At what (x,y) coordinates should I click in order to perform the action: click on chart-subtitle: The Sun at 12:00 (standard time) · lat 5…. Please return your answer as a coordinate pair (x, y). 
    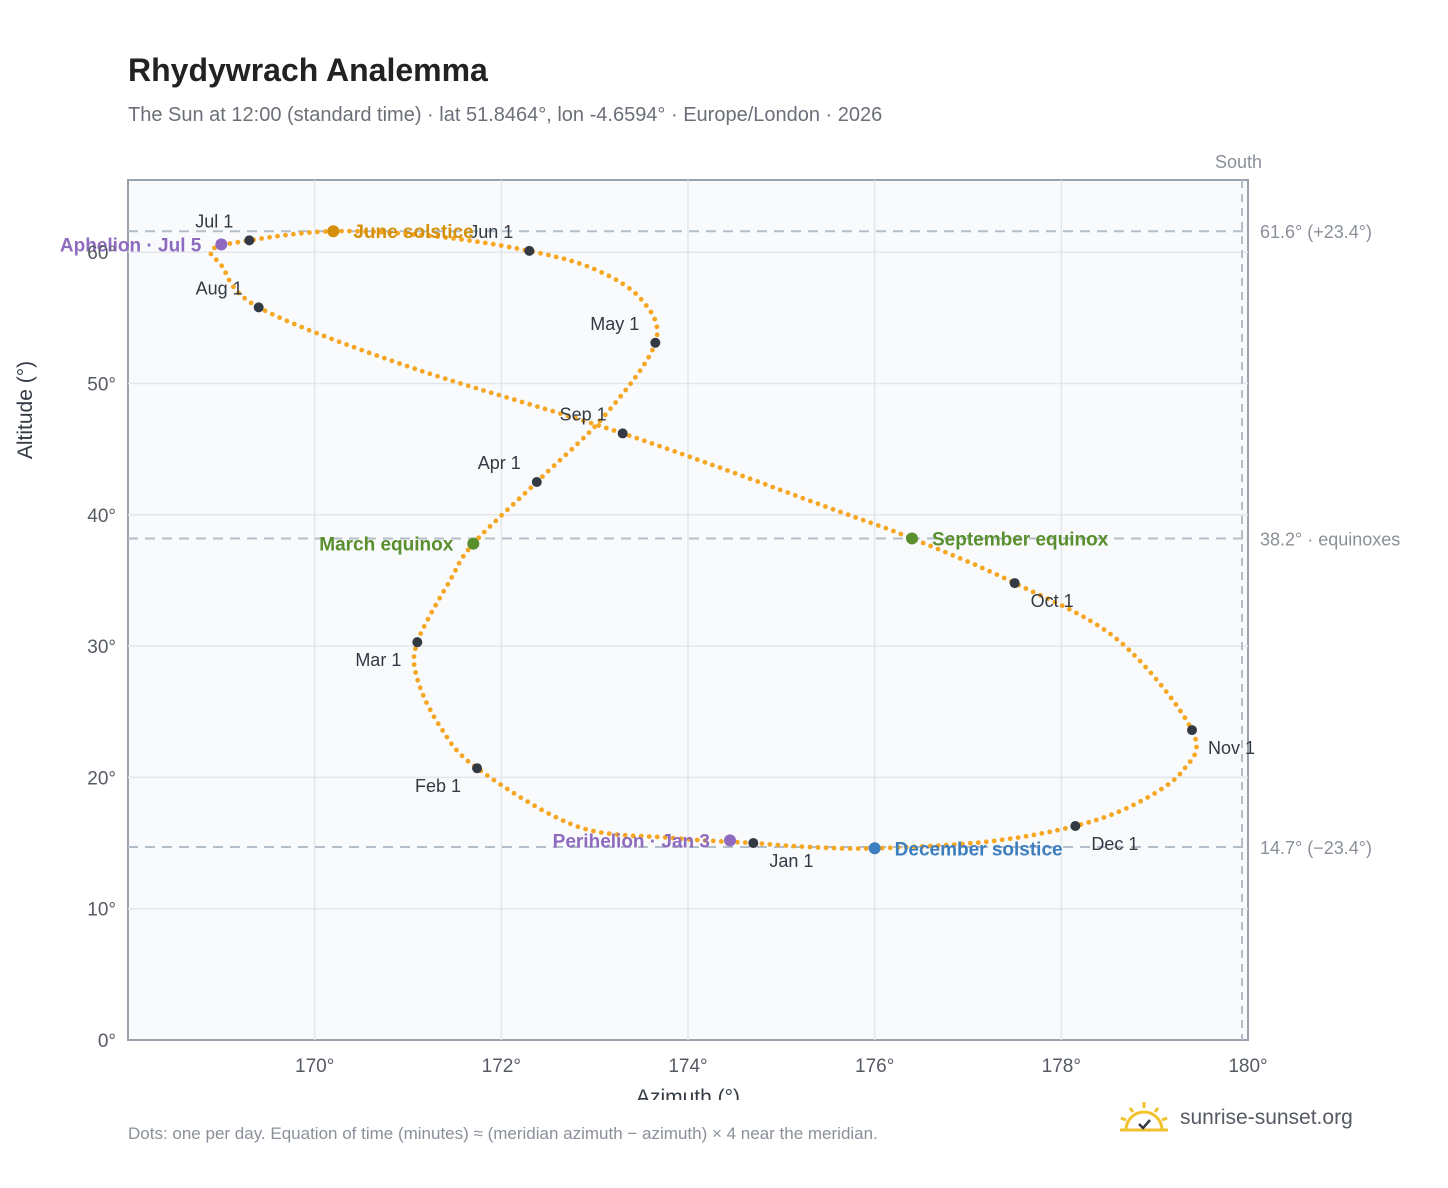
    Looking at the image, I should click on (505, 115).